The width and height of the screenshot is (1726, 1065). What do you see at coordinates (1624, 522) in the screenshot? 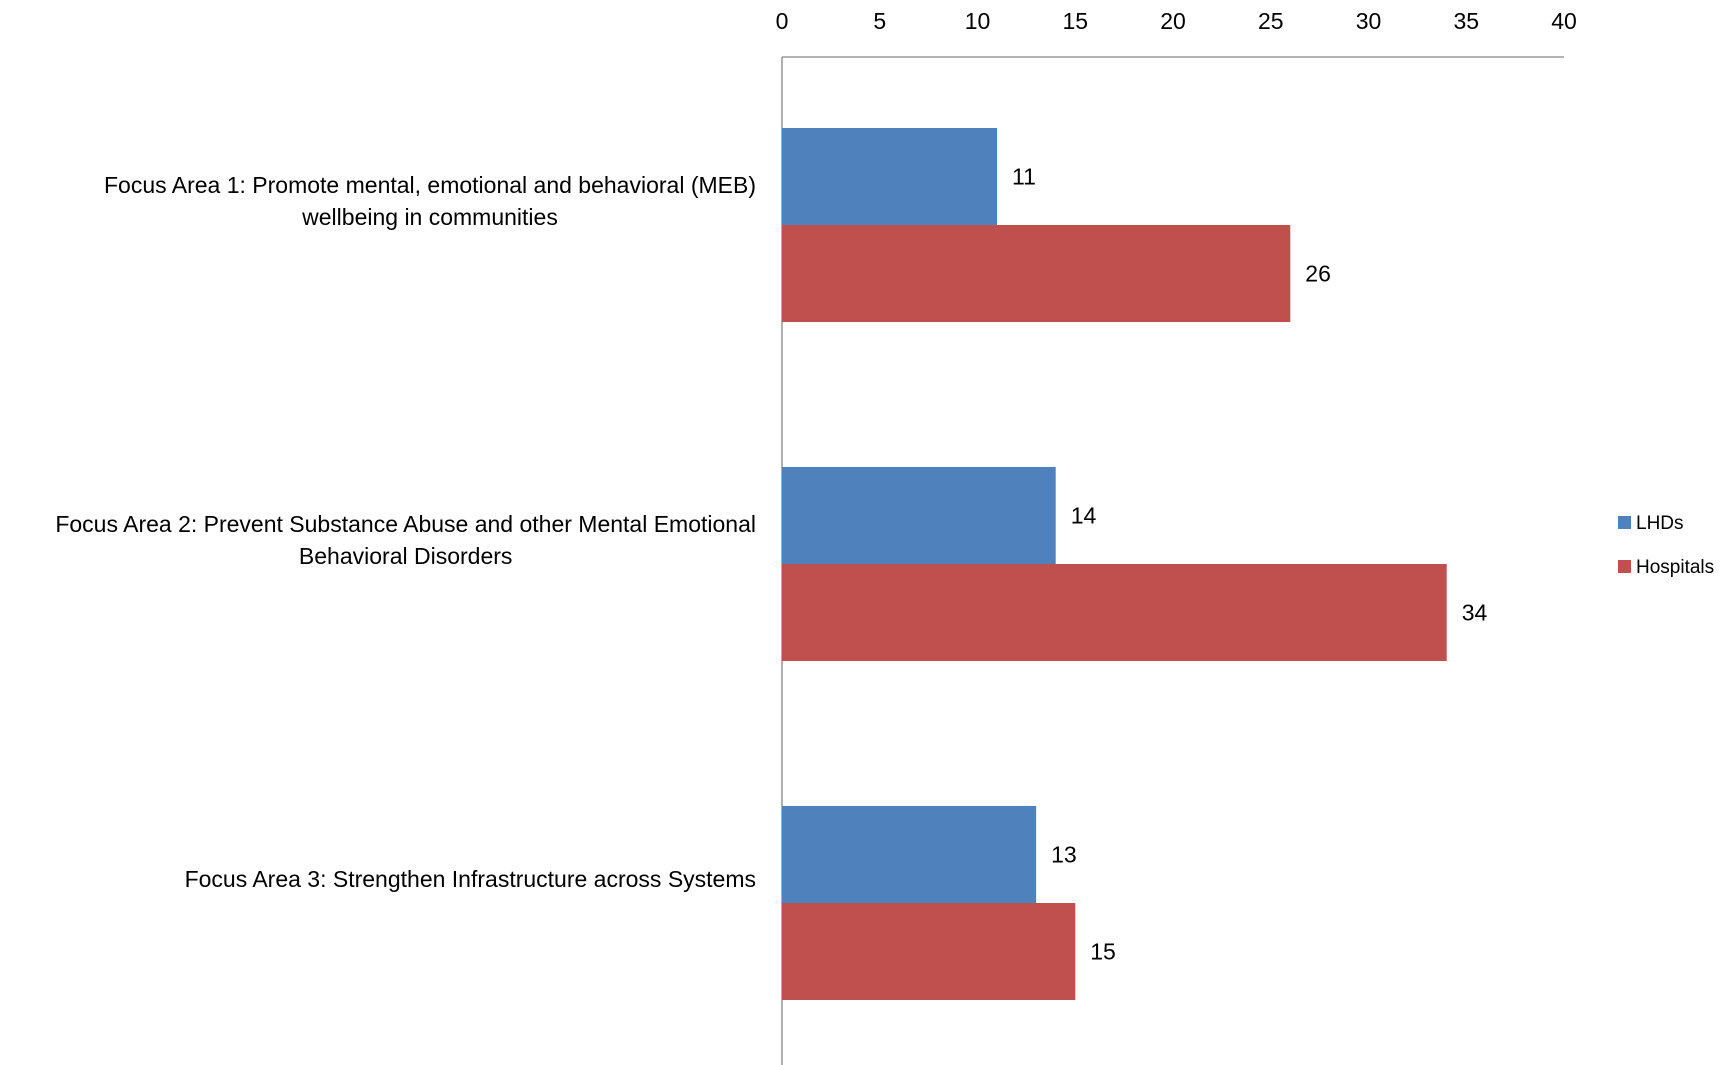
I see `legend-swatch-lhds` at bounding box center [1624, 522].